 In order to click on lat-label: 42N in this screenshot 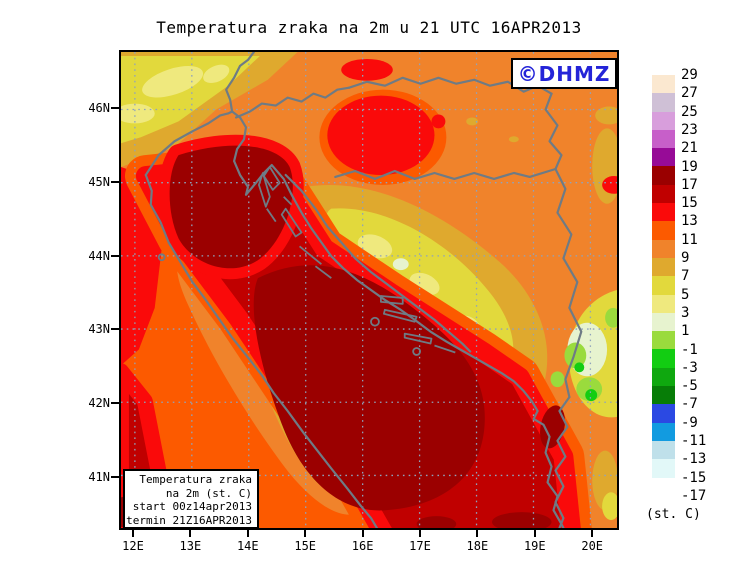, I will do `click(99, 403)`.